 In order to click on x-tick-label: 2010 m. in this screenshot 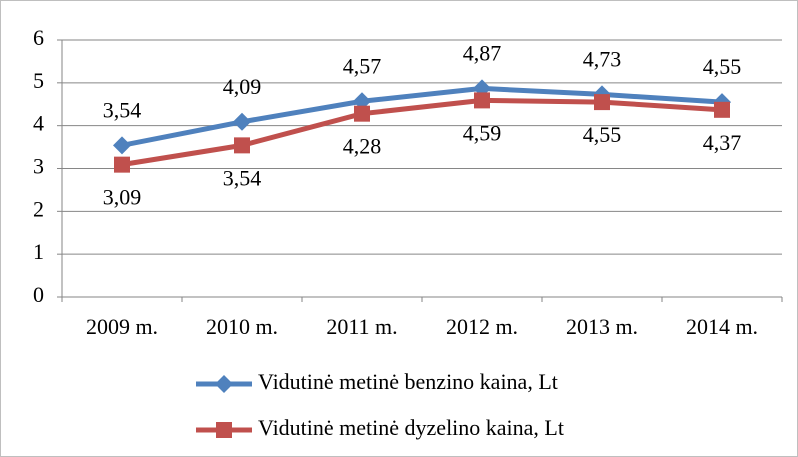, I will do `click(242, 326)`.